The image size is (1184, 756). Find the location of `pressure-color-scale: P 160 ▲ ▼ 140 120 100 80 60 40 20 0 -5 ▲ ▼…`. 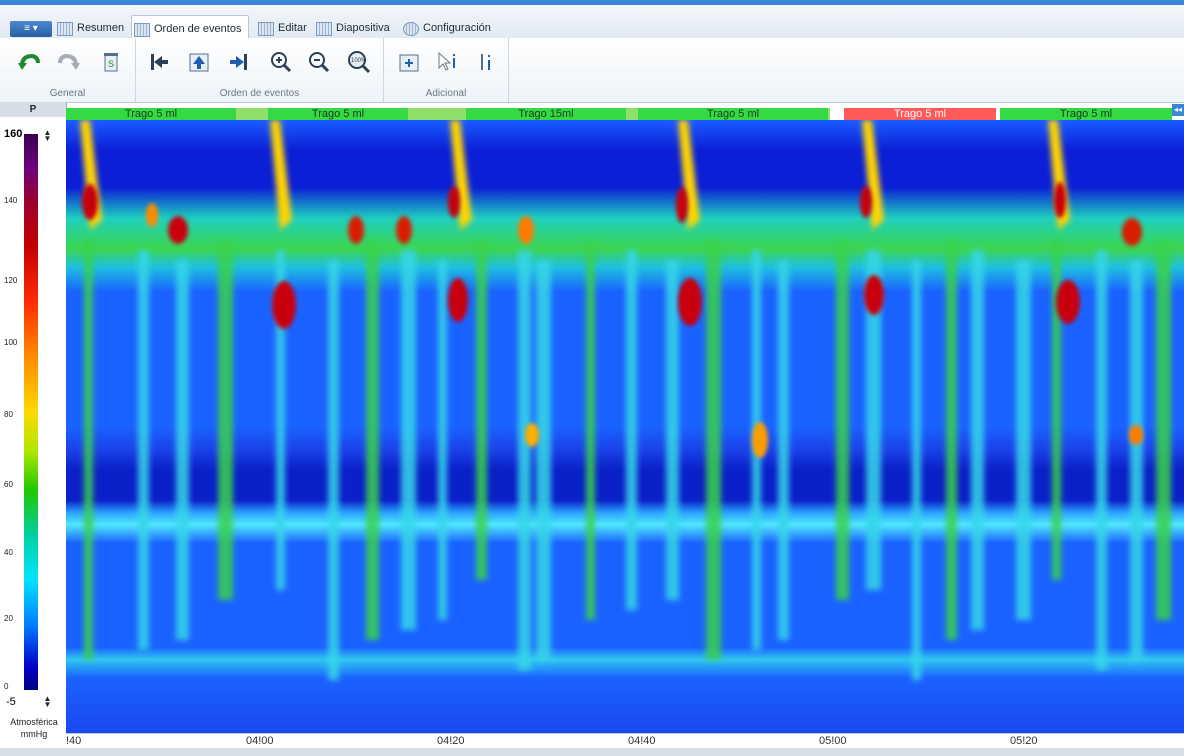

pressure-color-scale: P 160 ▲ ▼ 140 120 100 80 60 40 20 0 -5 ▲ ▼… is located at coordinates (33, 429).